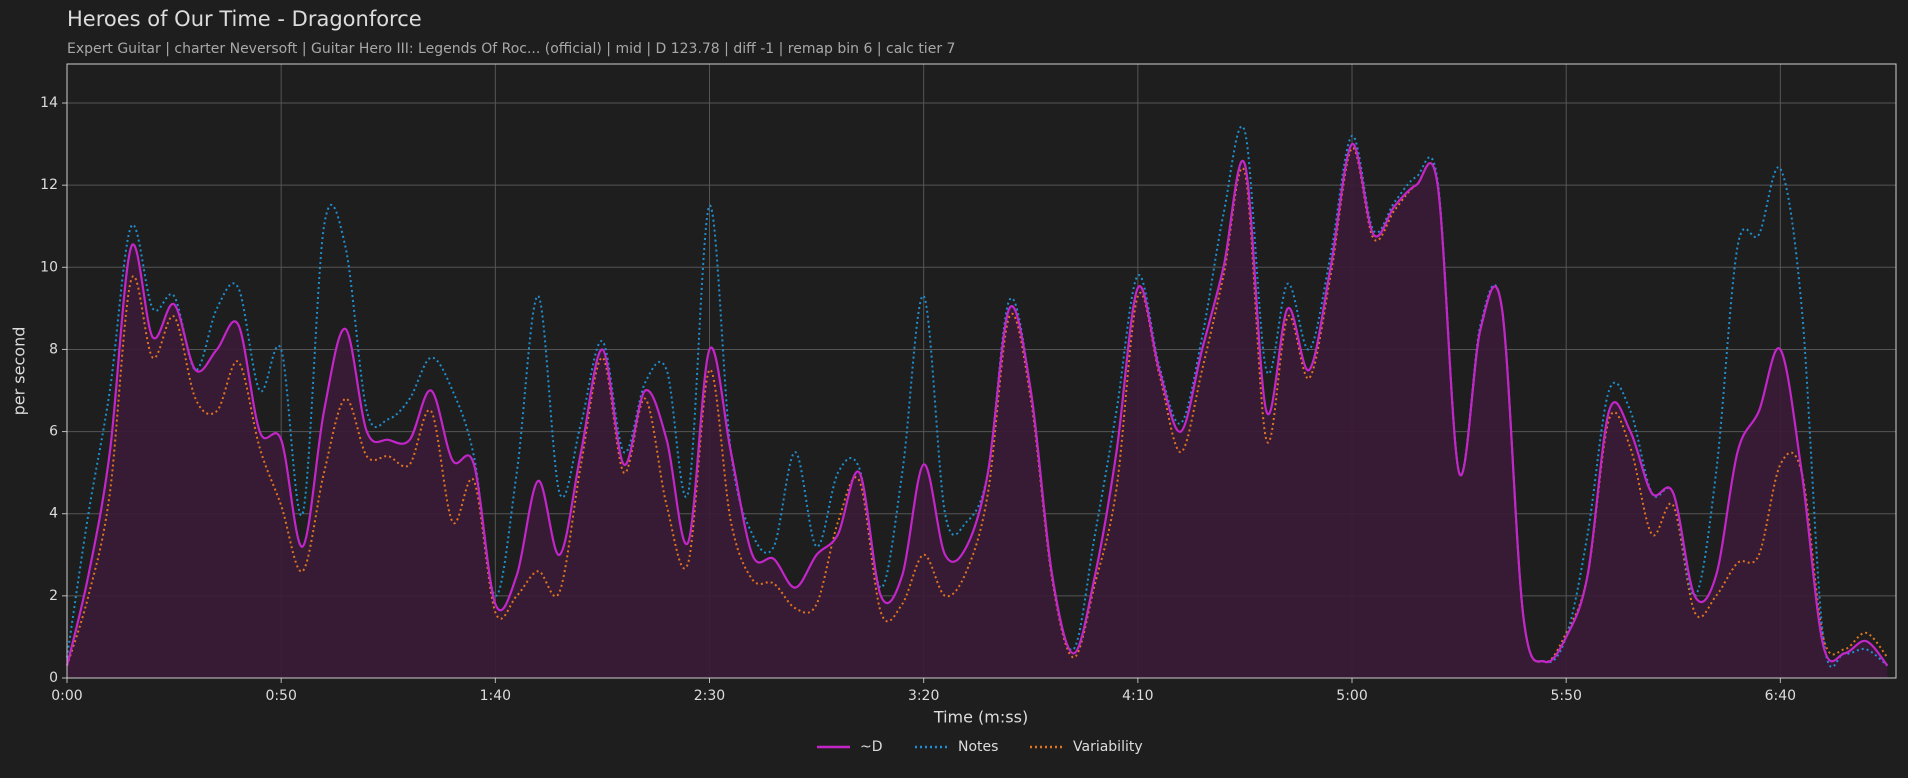  Describe the element at coordinates (923, 696) in the screenshot. I see `x-tick-label: 3:20` at that location.